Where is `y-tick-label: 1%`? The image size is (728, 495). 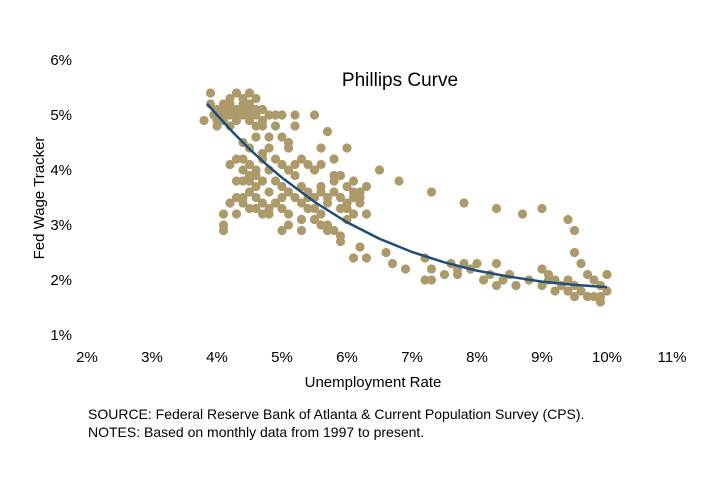 y-tick-label: 1% is located at coordinates (61, 335).